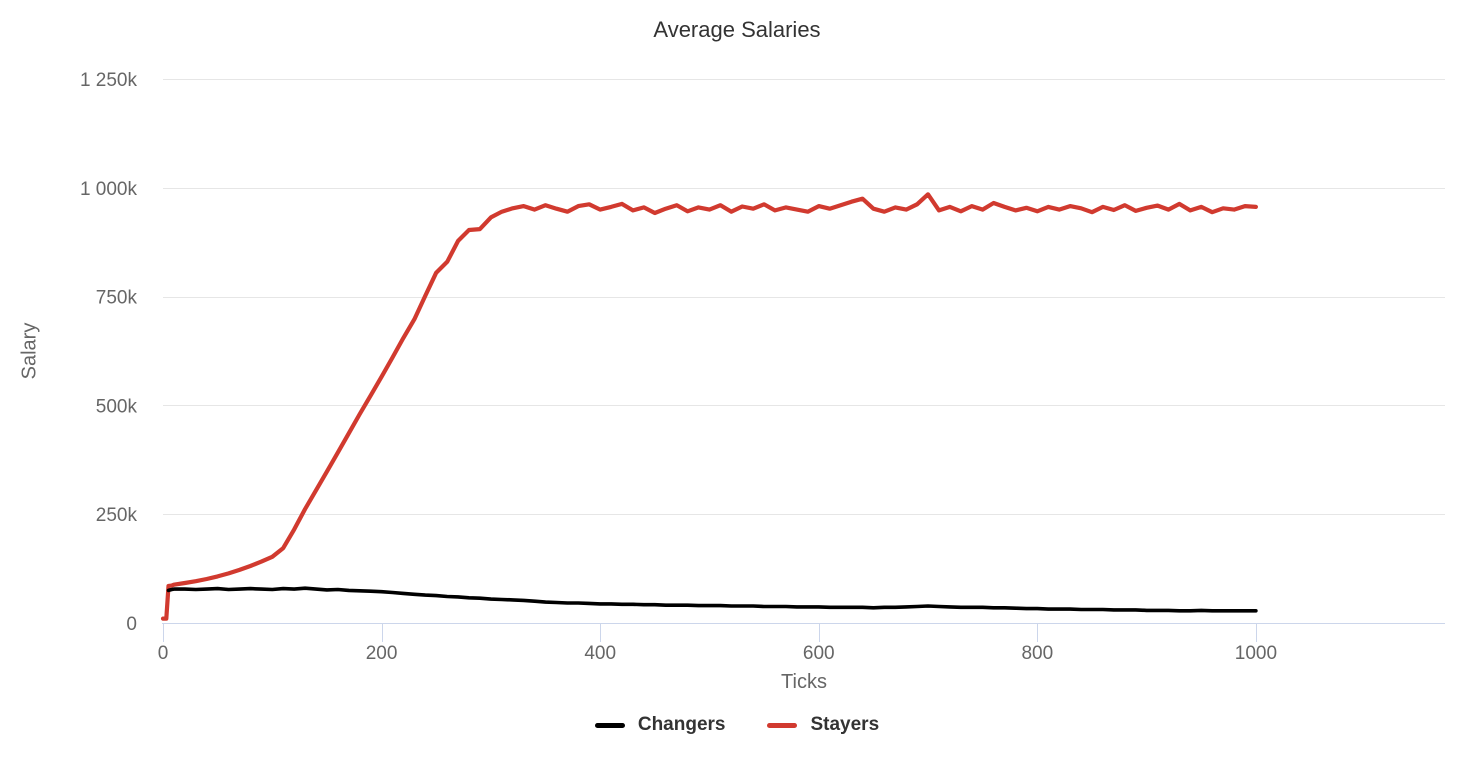 This screenshot has width=1474, height=772. Describe the element at coordinates (609, 725) in the screenshot. I see `changers-line-swatch` at that location.